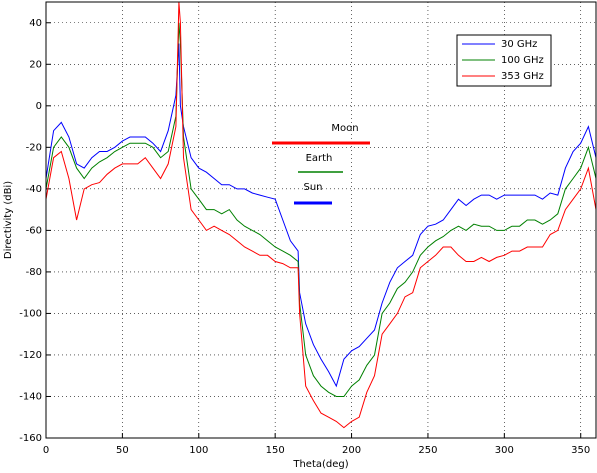 This screenshot has height=473, width=597. I want to click on annotation-text: Sun, so click(312, 187).